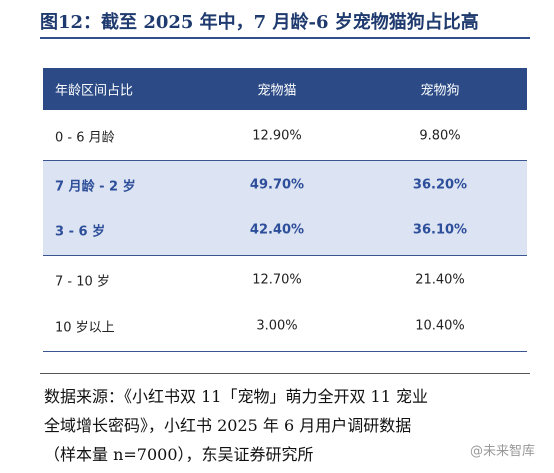  I want to click on table-header, so click(285, 89).